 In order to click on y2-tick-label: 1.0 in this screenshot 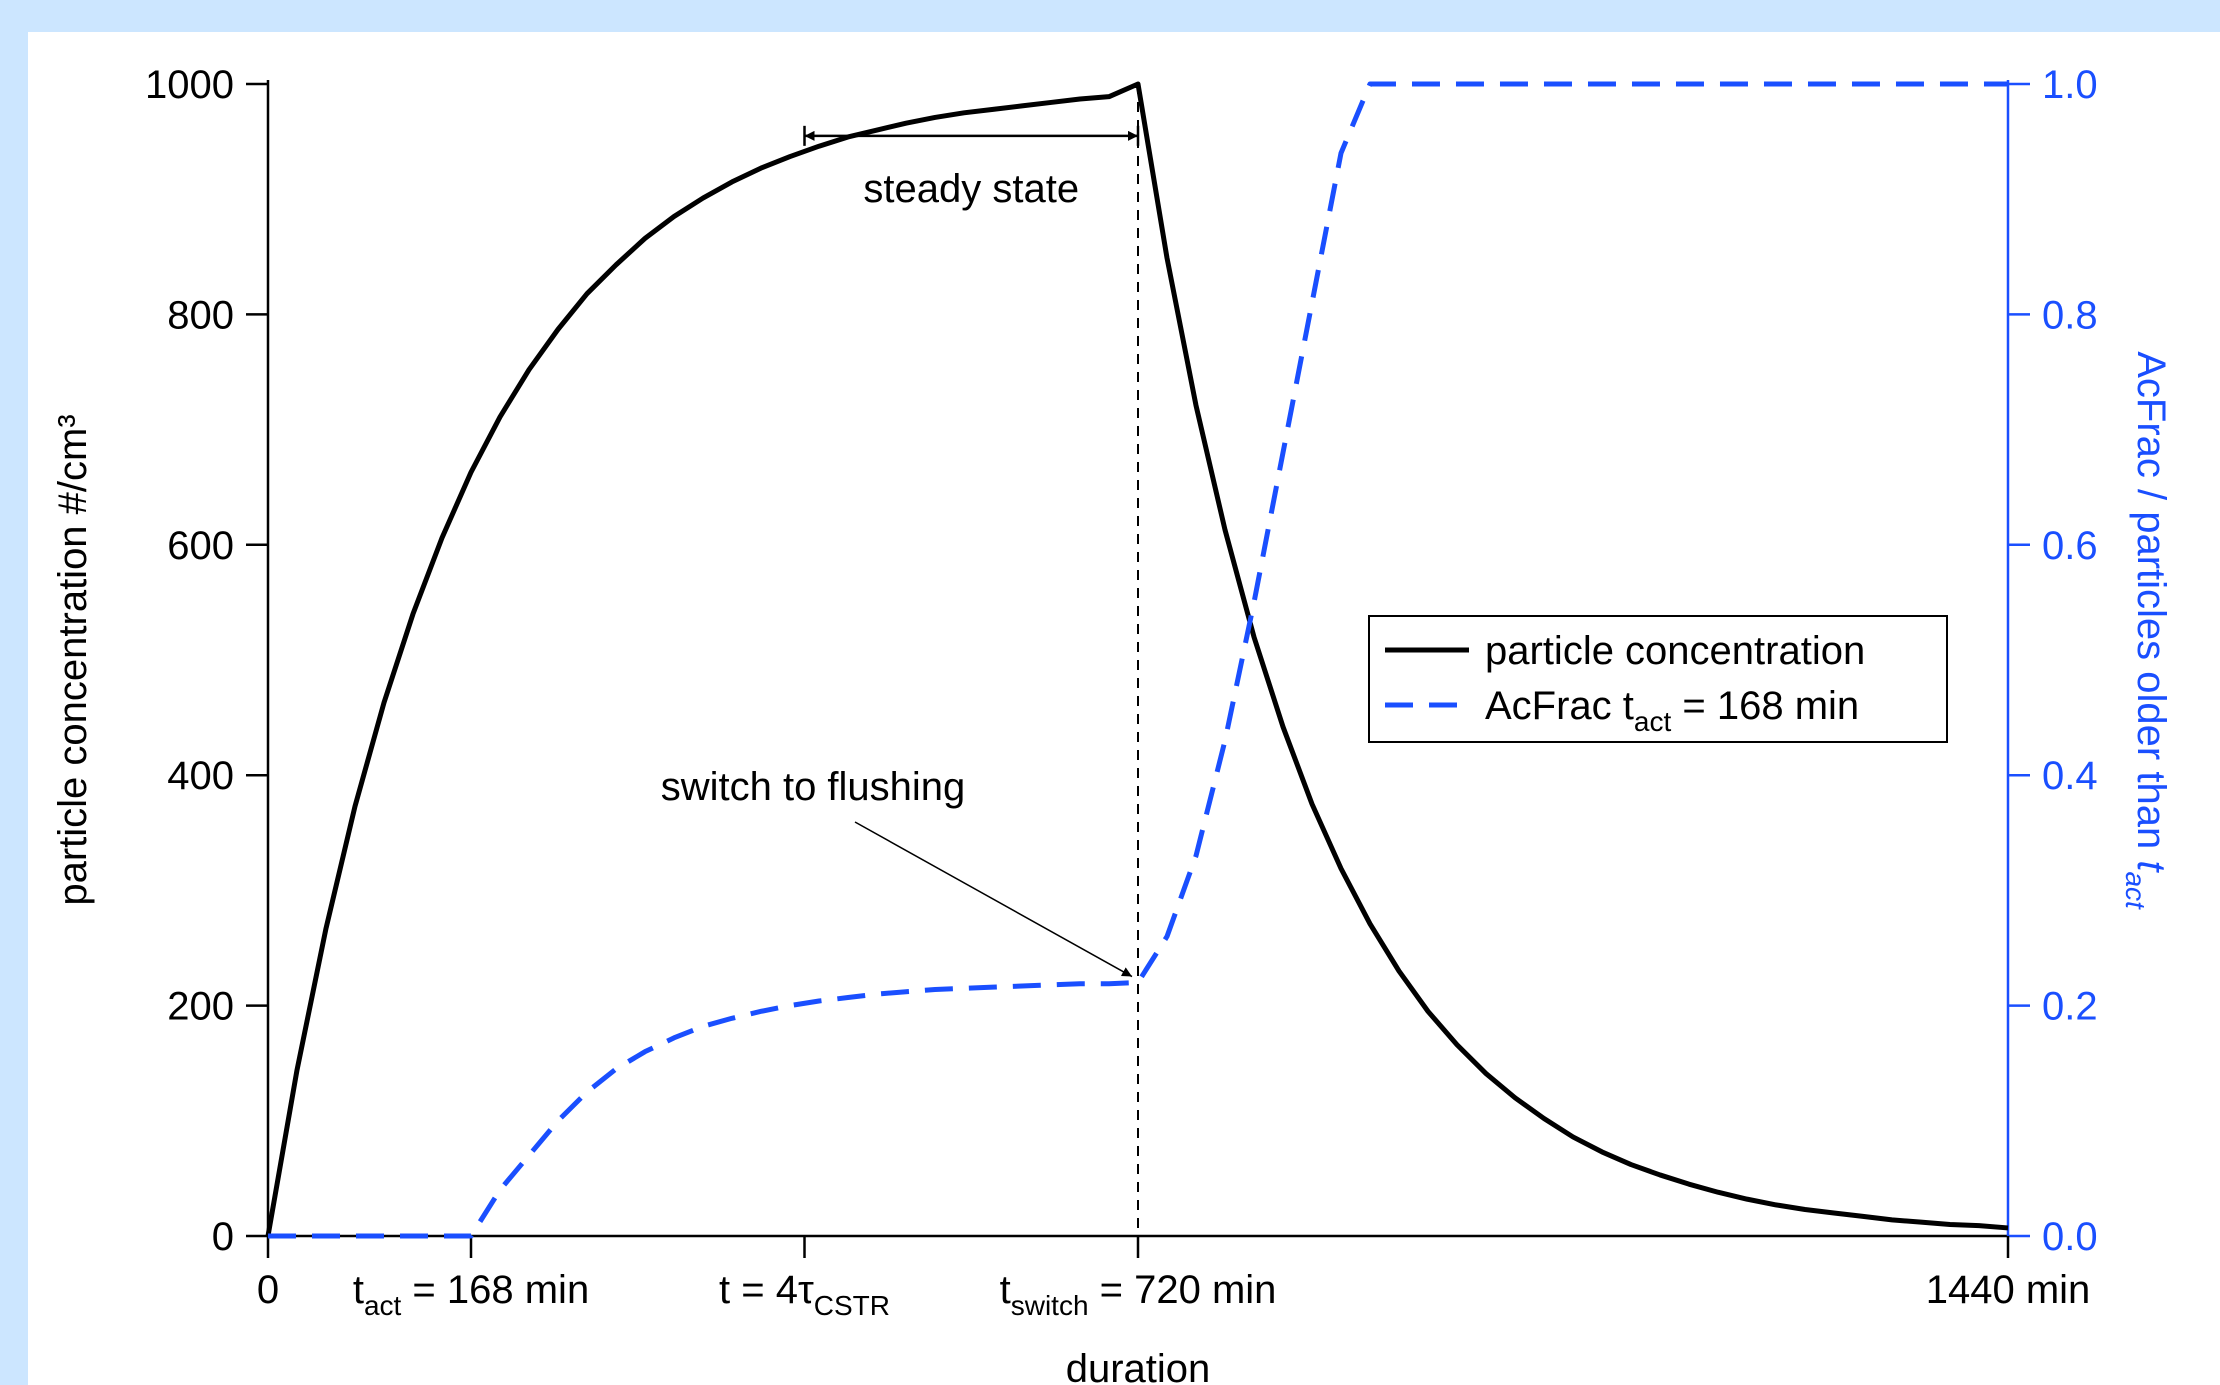, I will do `click(2070, 85)`.